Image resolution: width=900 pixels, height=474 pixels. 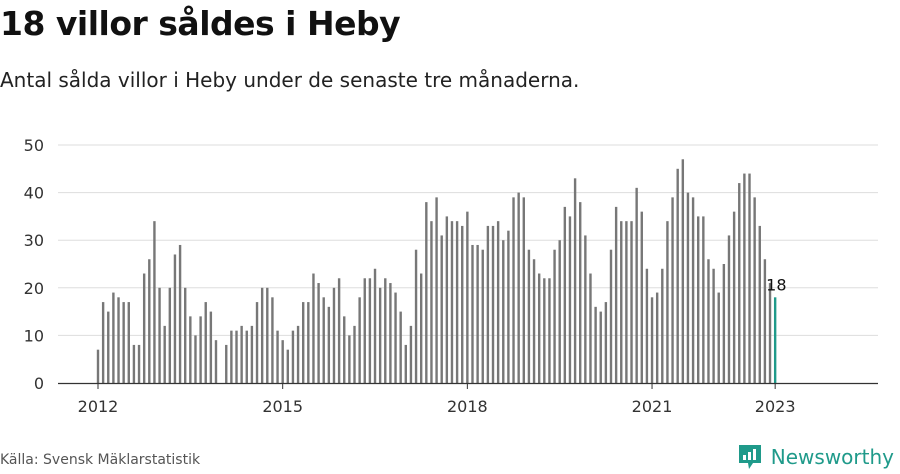 What do you see at coordinates (776, 284) in the screenshot?
I see `data-labels: 18` at bounding box center [776, 284].